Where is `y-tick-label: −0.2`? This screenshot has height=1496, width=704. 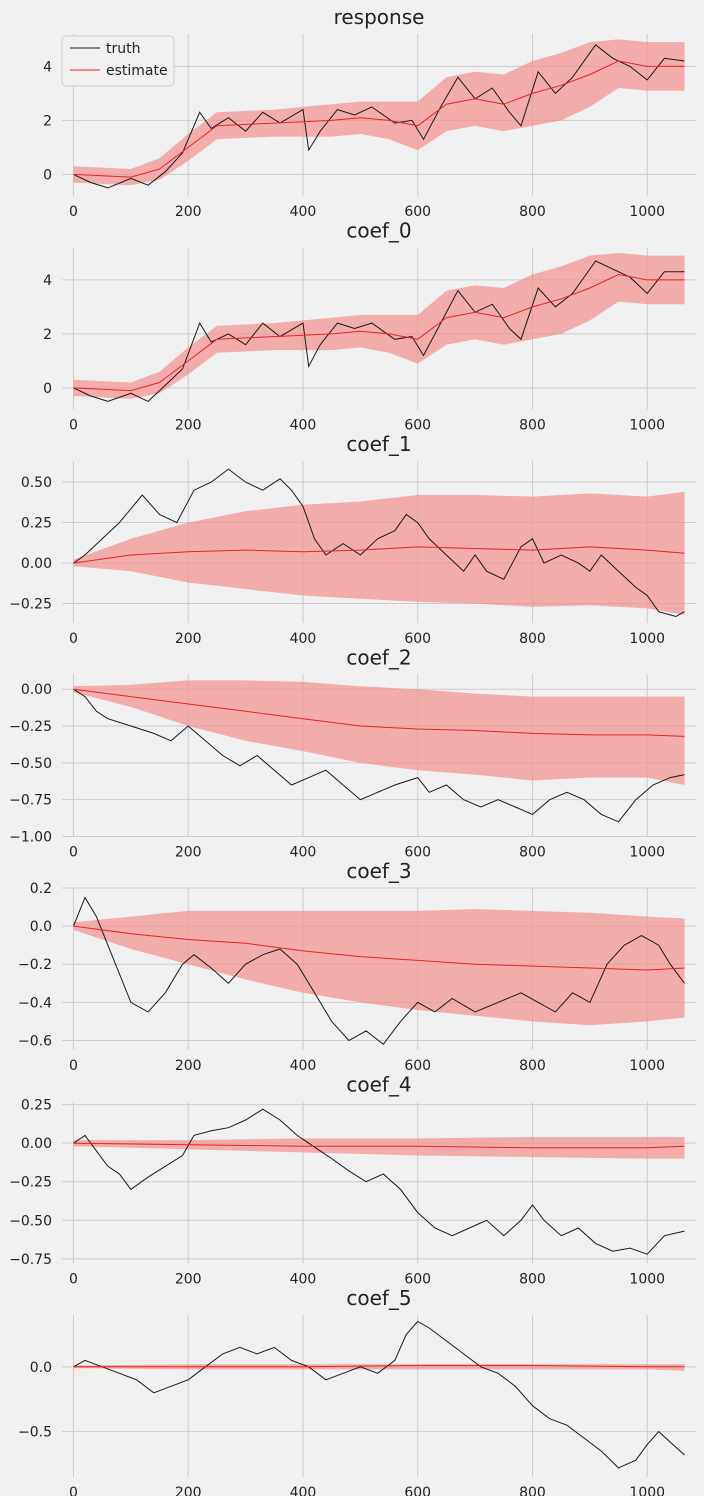 y-tick-label: −0.2 is located at coordinates (35, 965).